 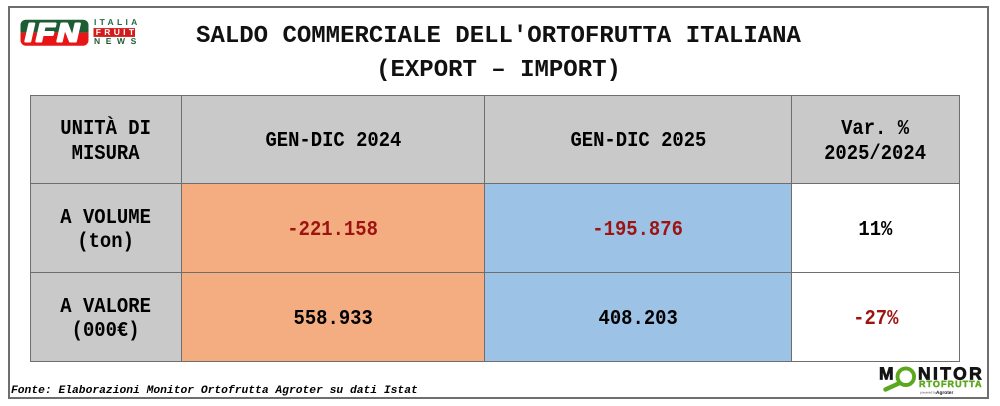 What do you see at coordinates (117, 32) in the screenshot?
I see `svg-text: FRUIT` at bounding box center [117, 32].